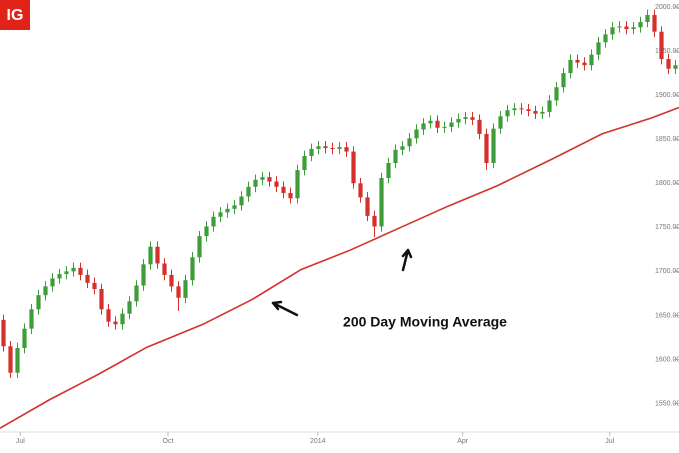  What do you see at coordinates (667, 7) in the screenshot?
I see `y-tick-label: 2000.00` at bounding box center [667, 7].